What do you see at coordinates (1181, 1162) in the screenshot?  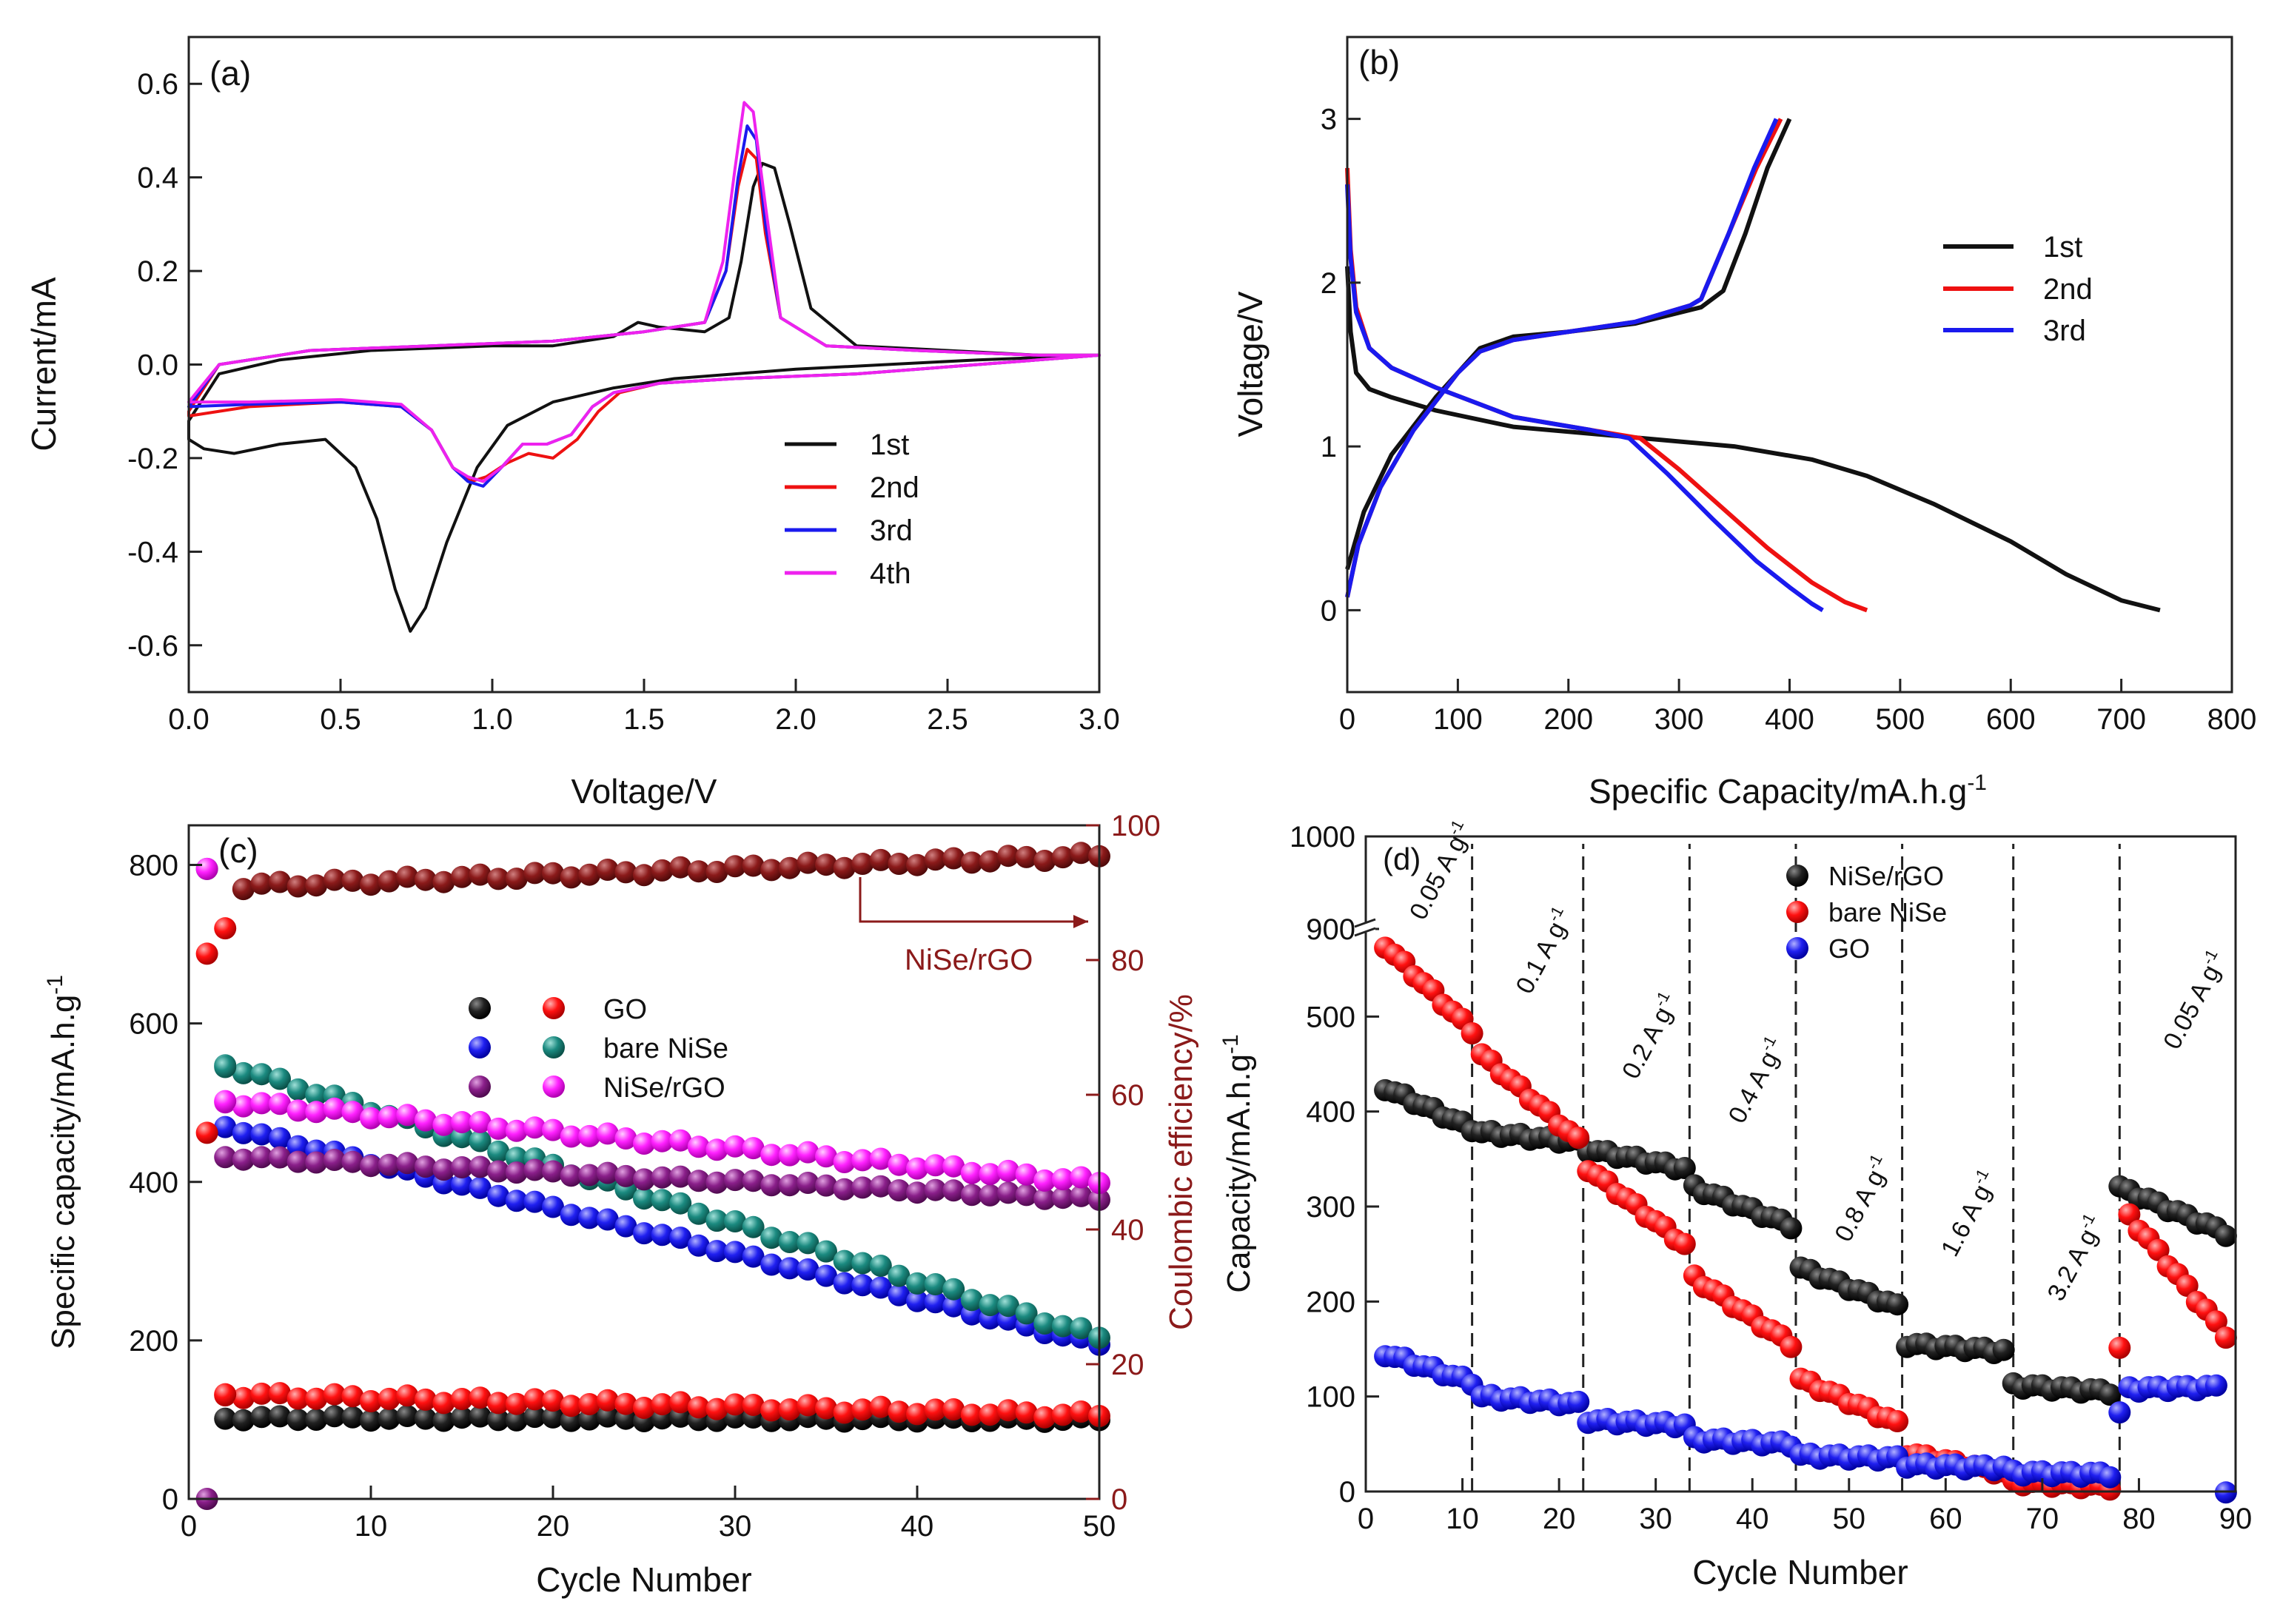 I see `panel-c-y2label: Coulombic efficiency/%` at bounding box center [1181, 1162].